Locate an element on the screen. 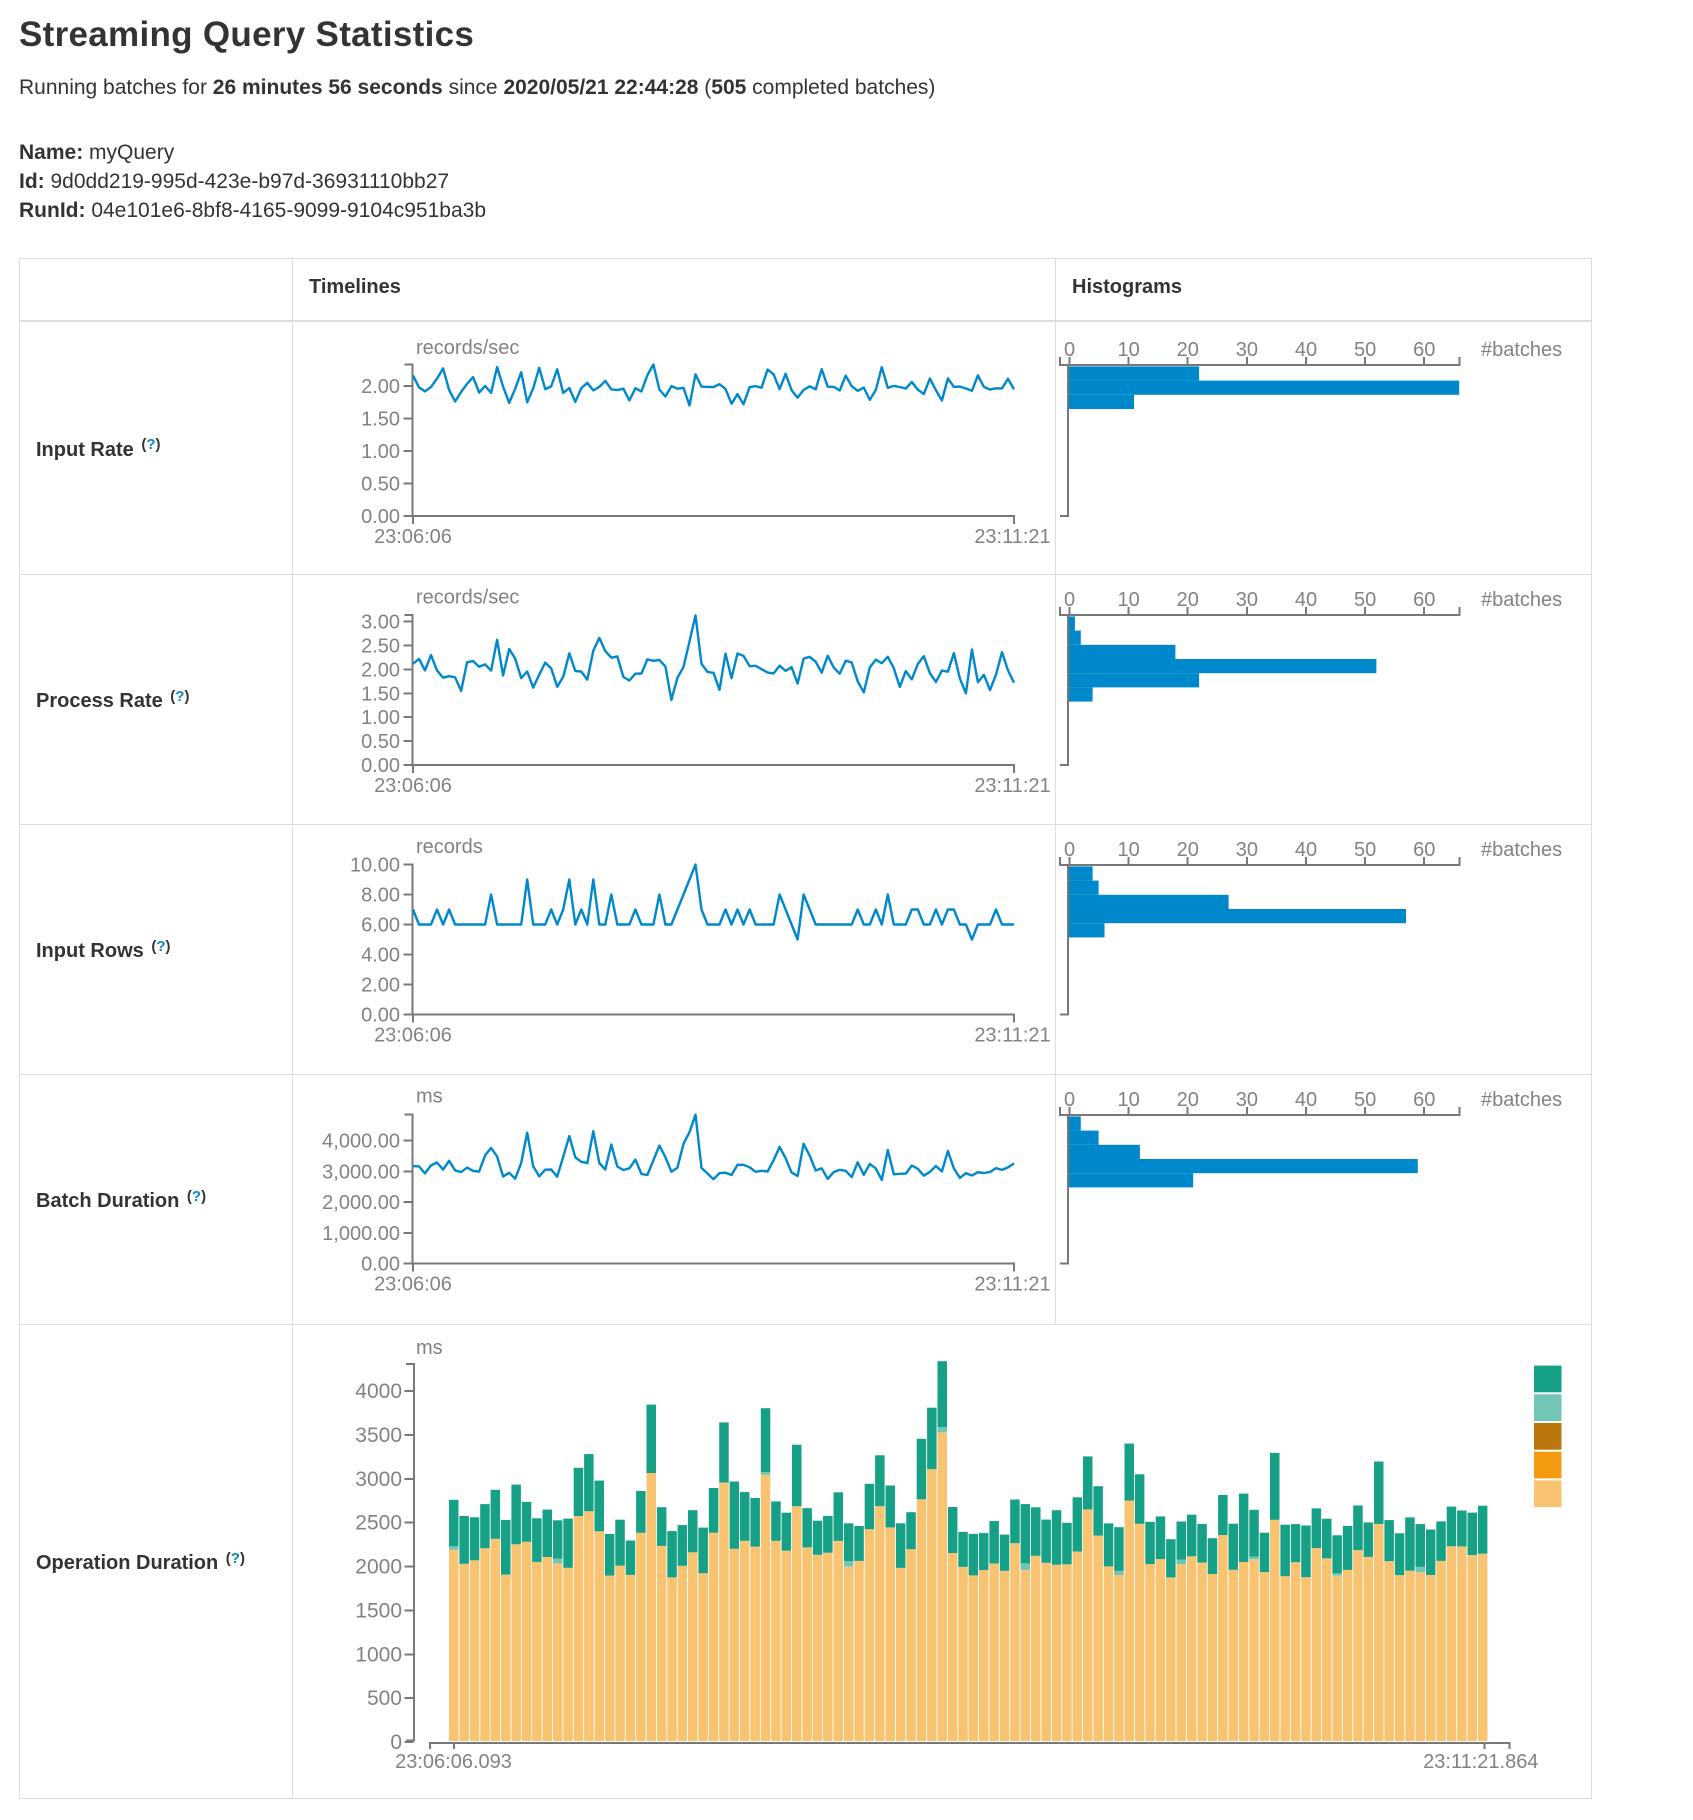  svg-text: 1500 is located at coordinates (378, 1610).